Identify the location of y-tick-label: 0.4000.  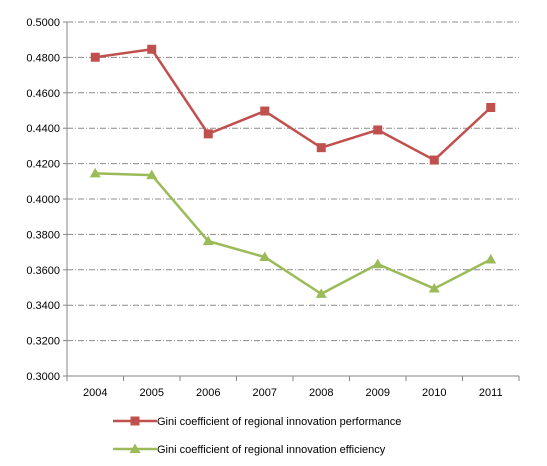
(43, 200).